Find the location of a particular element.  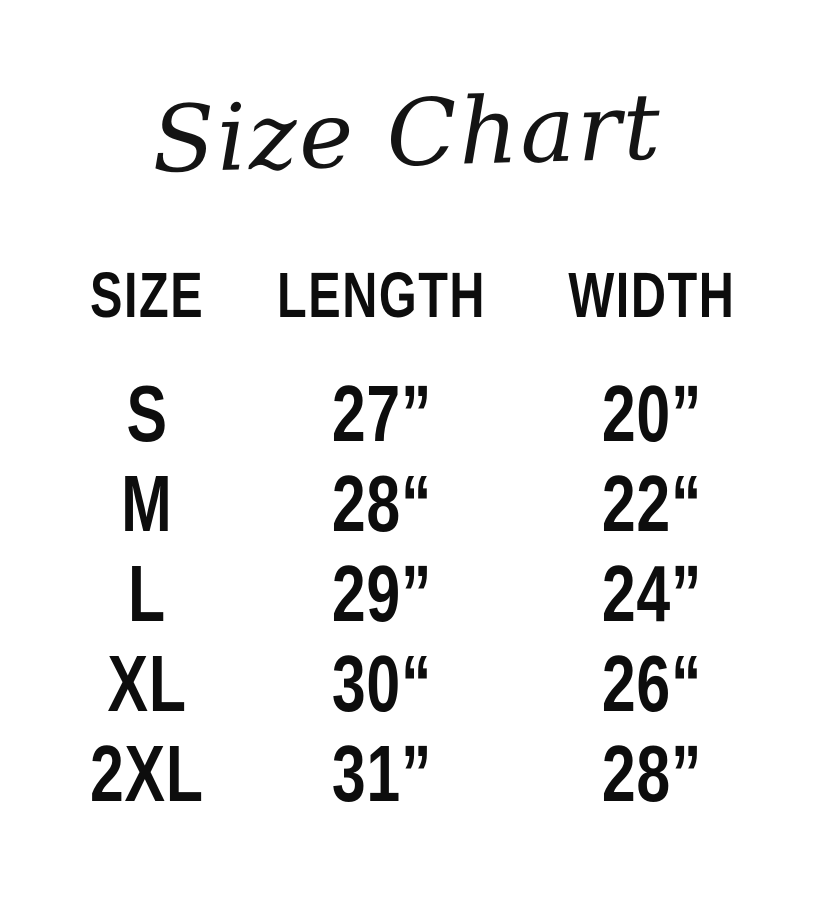

width-cell: 28” is located at coordinates (652, 774).